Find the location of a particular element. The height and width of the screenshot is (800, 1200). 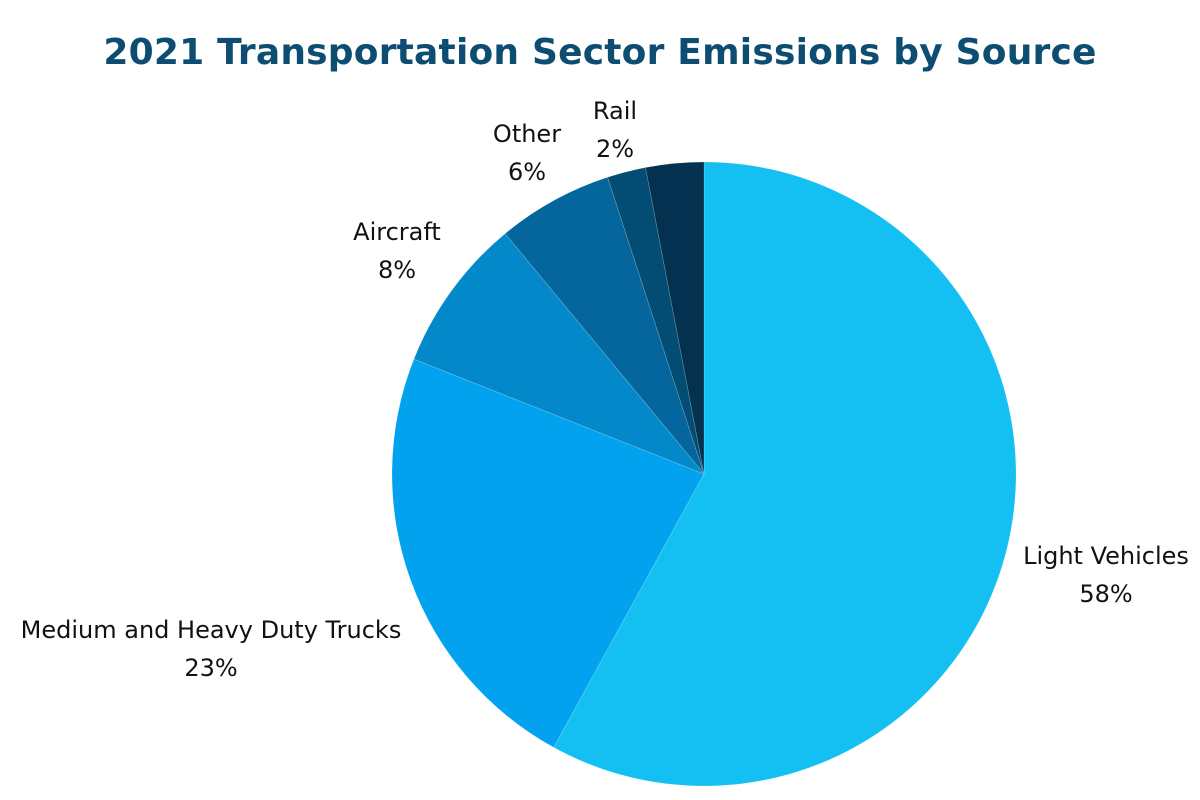

slice-value-text: 58% is located at coordinates (1106, 594).